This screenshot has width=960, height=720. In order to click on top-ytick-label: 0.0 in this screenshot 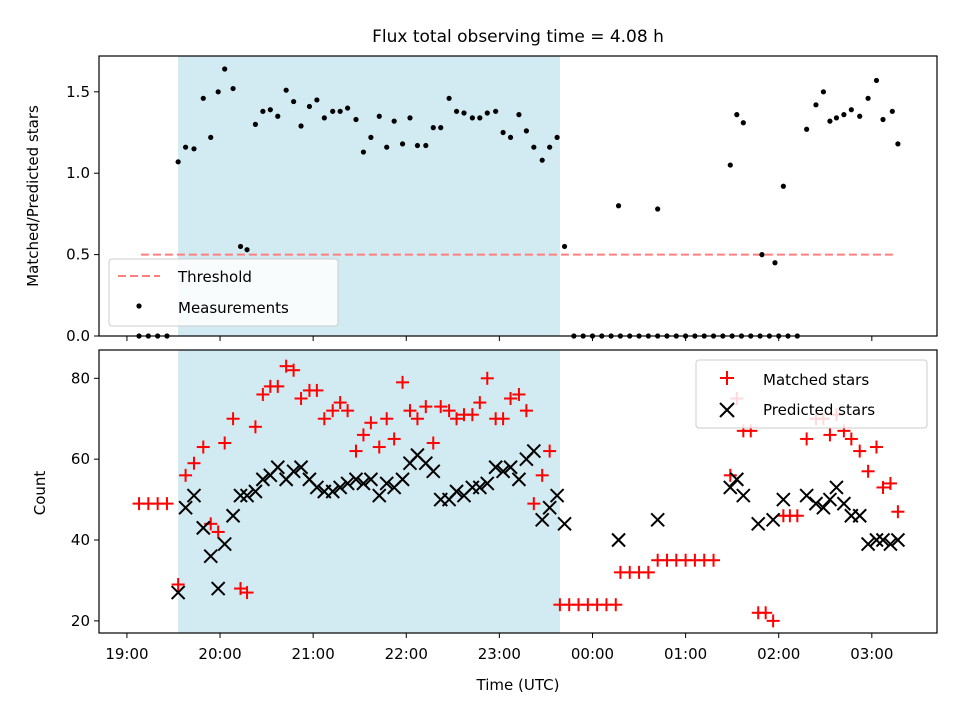, I will do `click(78, 336)`.